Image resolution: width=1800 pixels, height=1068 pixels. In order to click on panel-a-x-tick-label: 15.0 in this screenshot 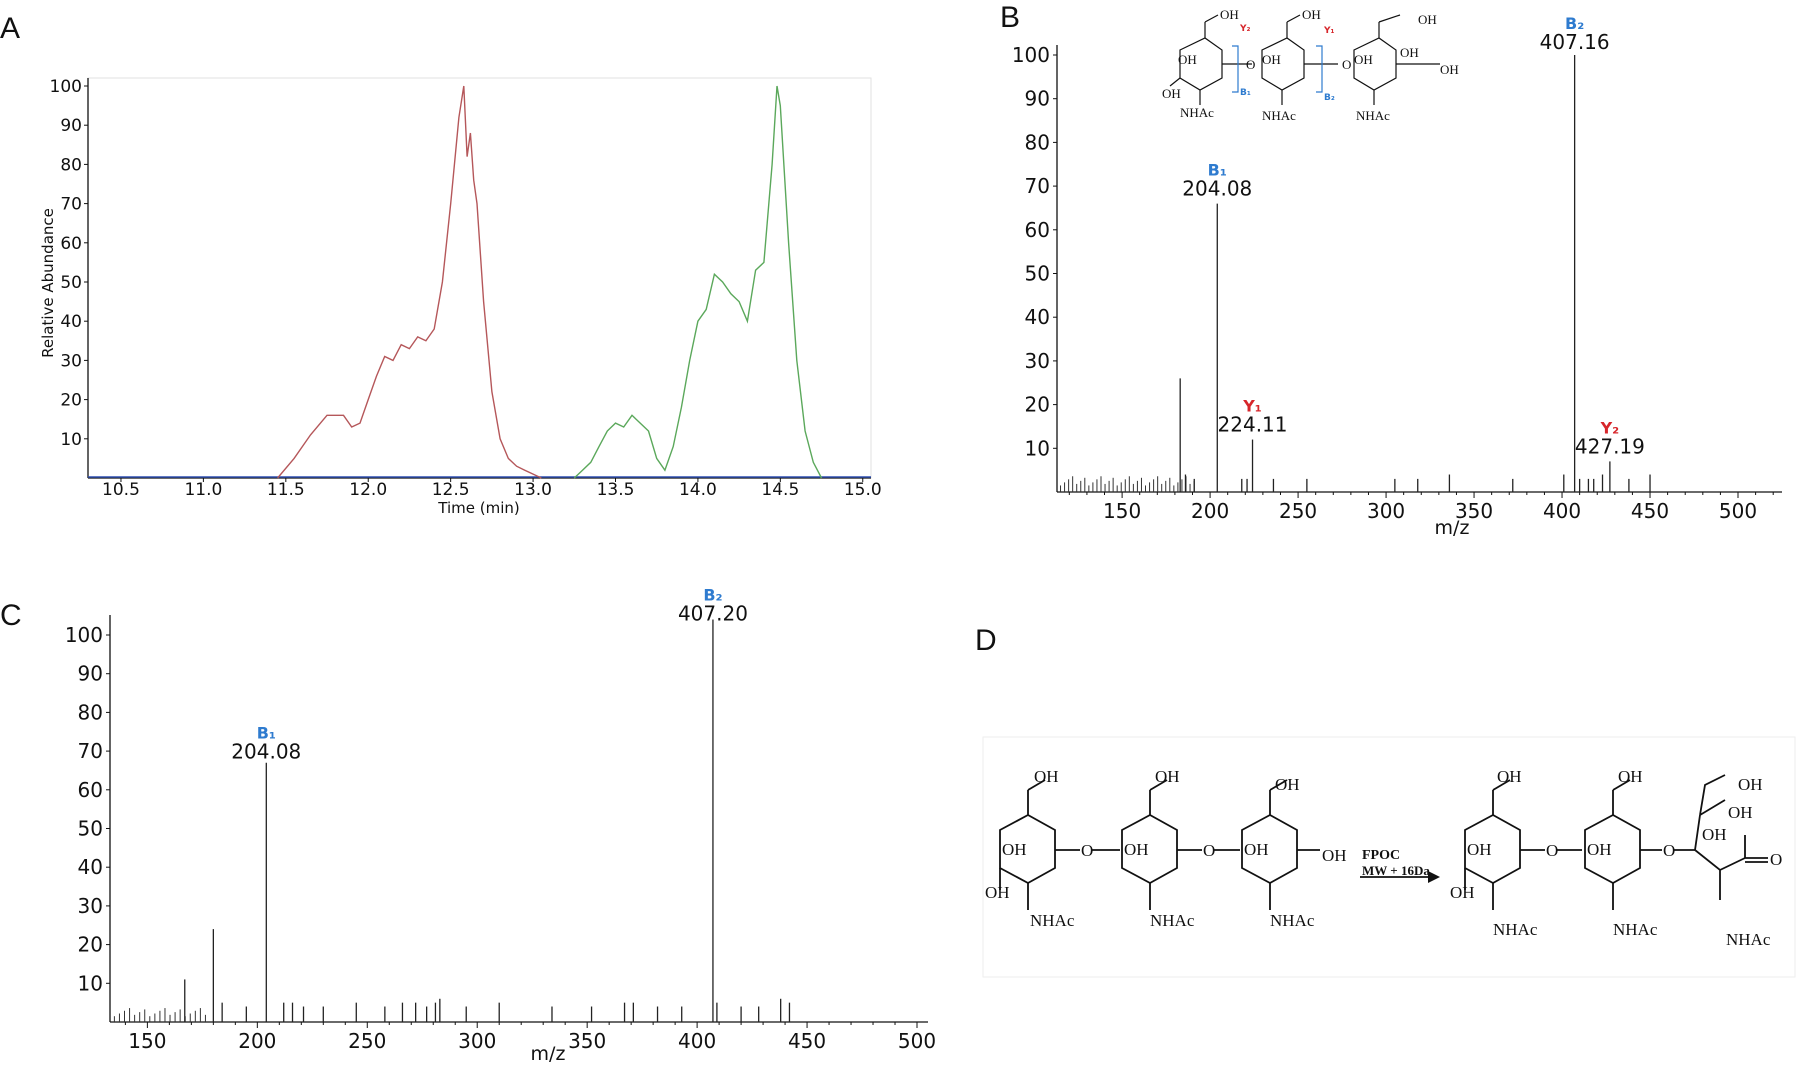, I will do `click(863, 490)`.